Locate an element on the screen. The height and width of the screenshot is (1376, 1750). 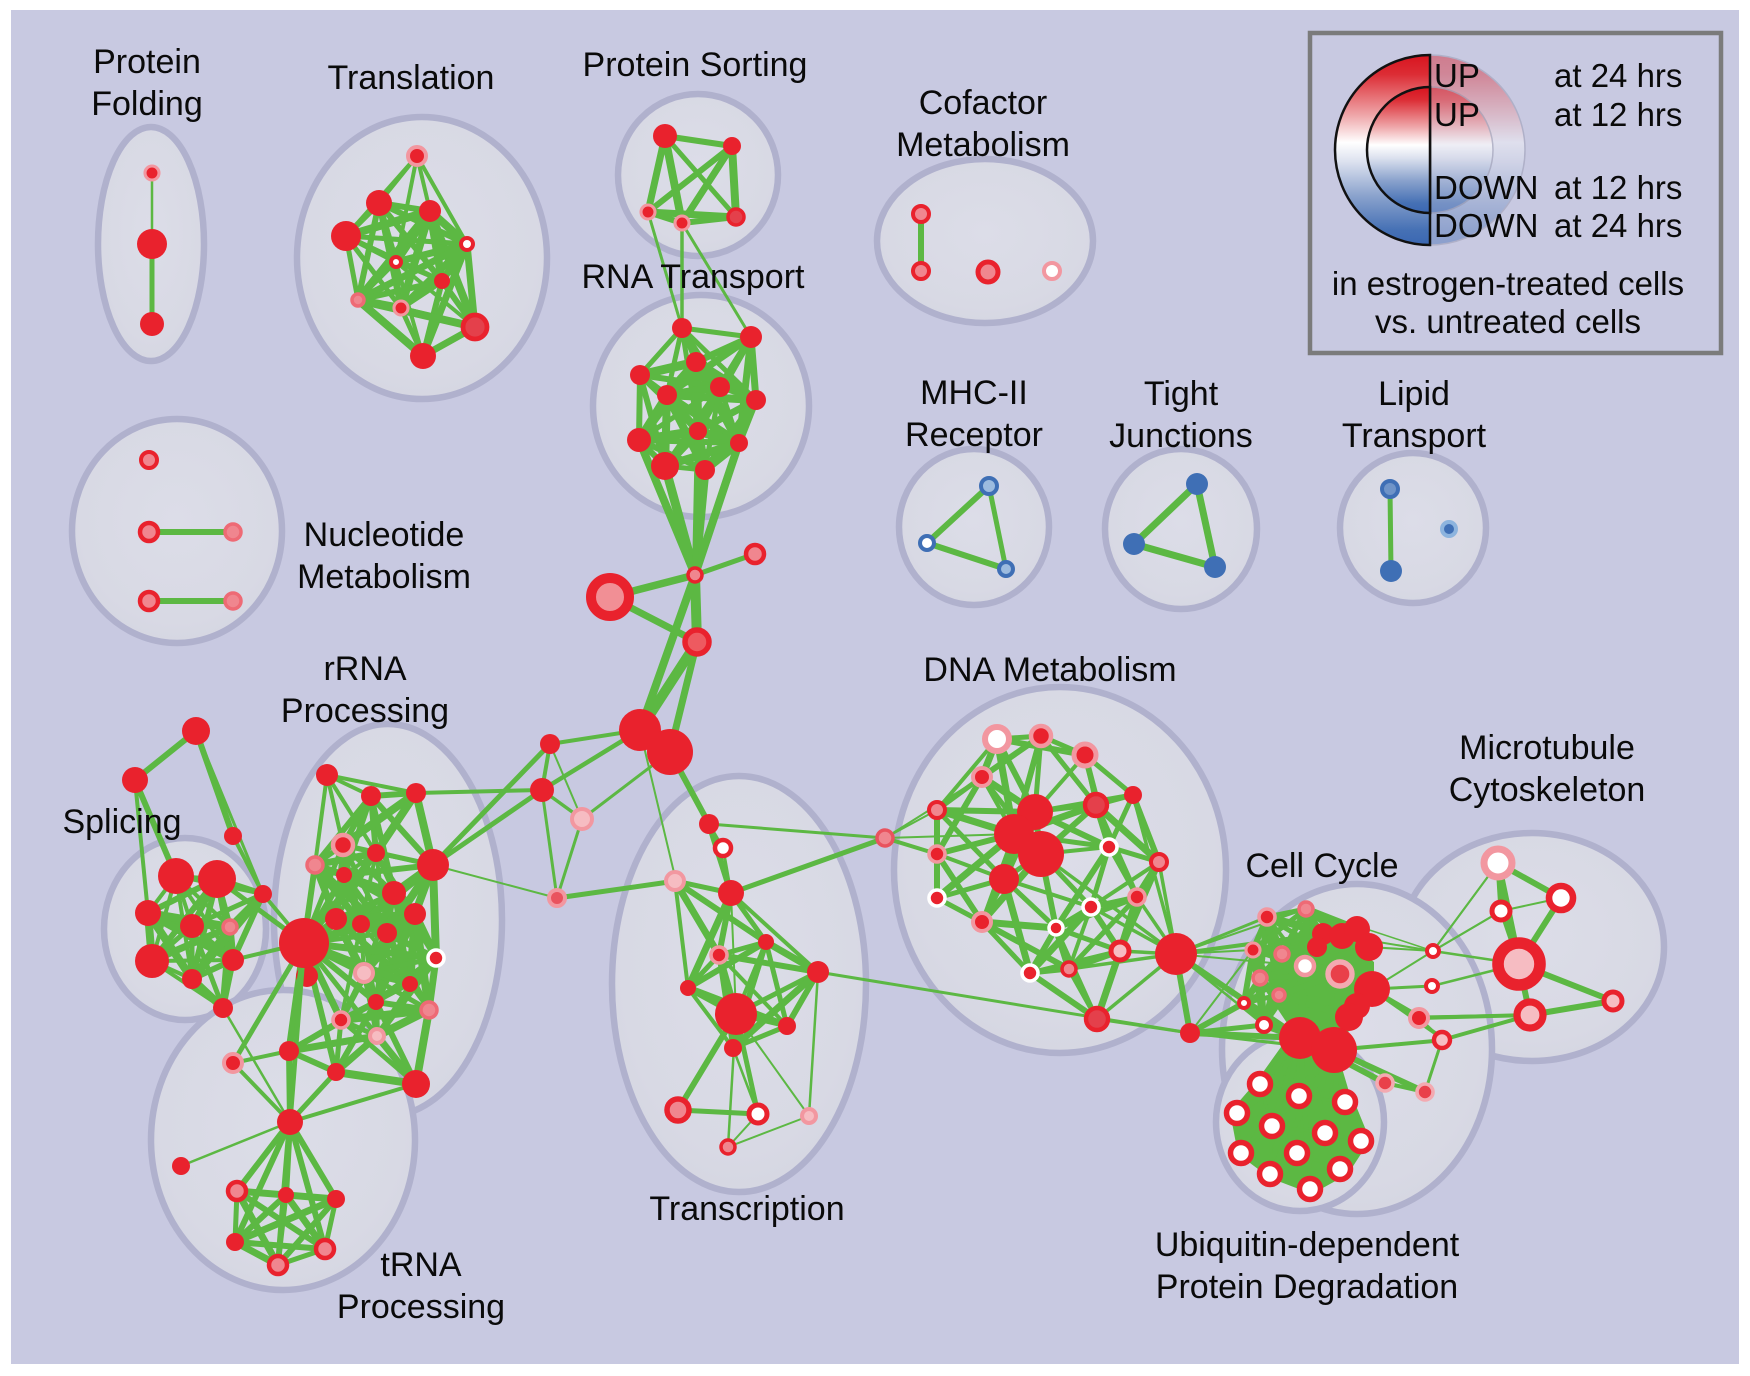
svg-text: tRNA is located at coordinates (421, 1265).